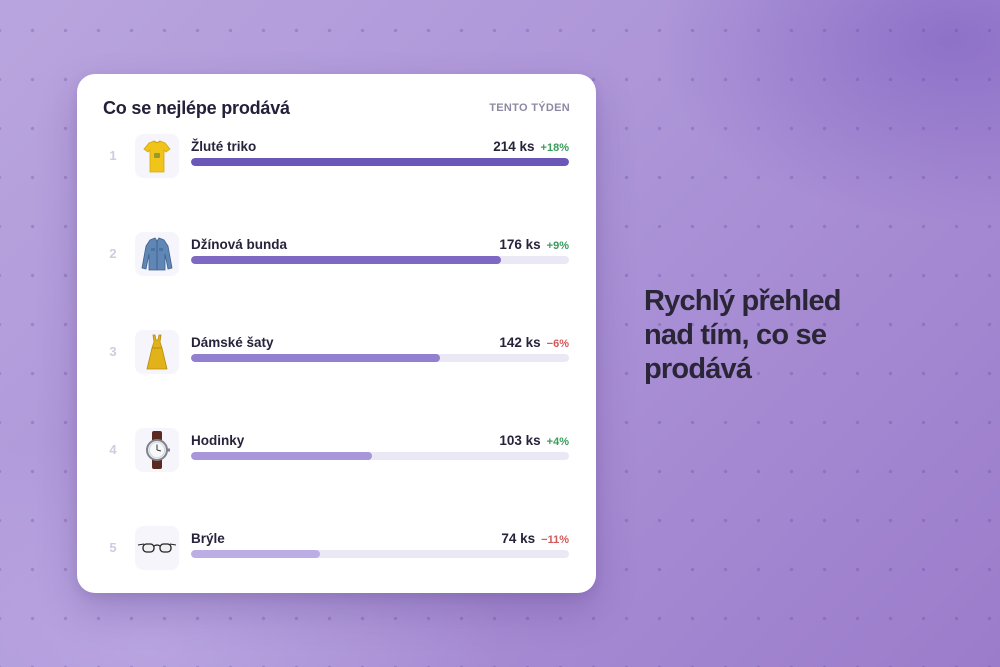 The width and height of the screenshot is (1000, 667). I want to click on sales-change: +18%, so click(554, 148).